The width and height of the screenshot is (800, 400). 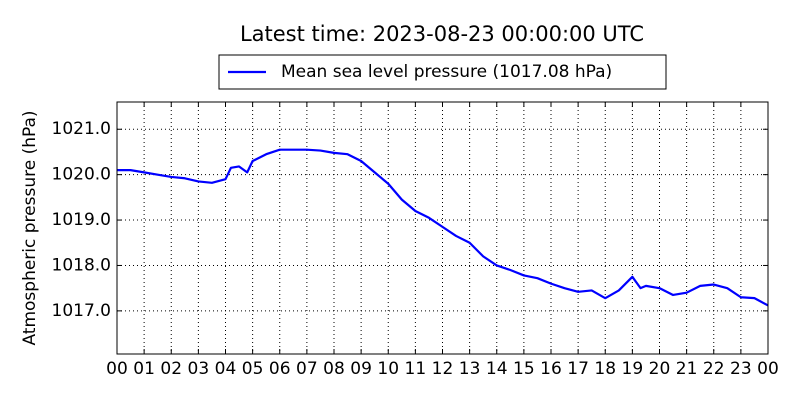 I want to click on legend-box, so click(x=442, y=72).